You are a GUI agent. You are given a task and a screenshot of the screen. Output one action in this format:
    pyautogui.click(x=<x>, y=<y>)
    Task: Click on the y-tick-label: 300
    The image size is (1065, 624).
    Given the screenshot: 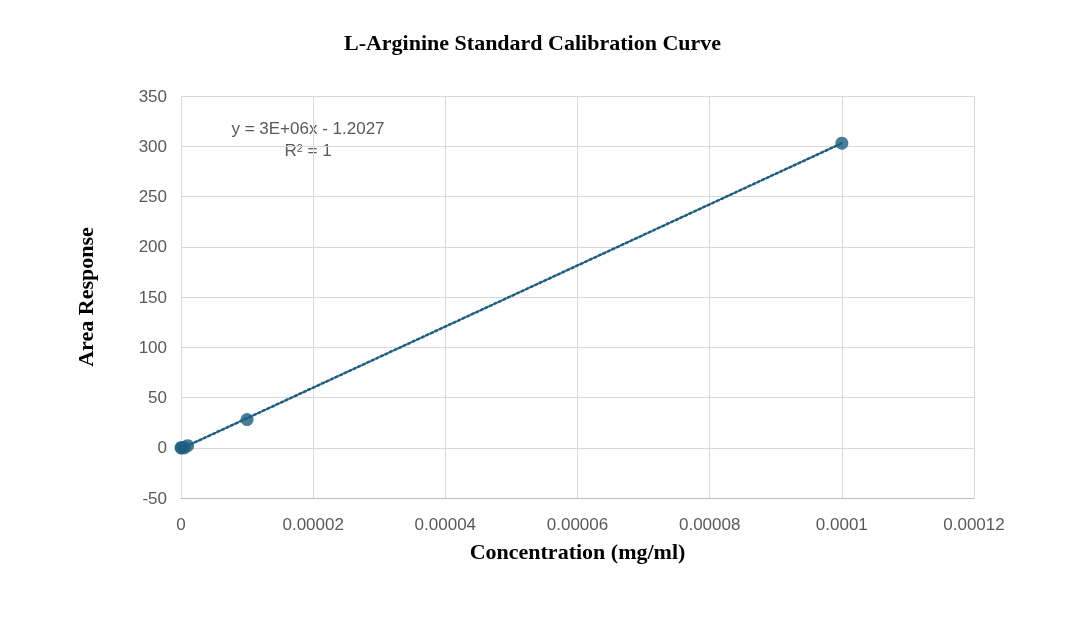 What is the action you would take?
    pyautogui.click(x=152, y=146)
    